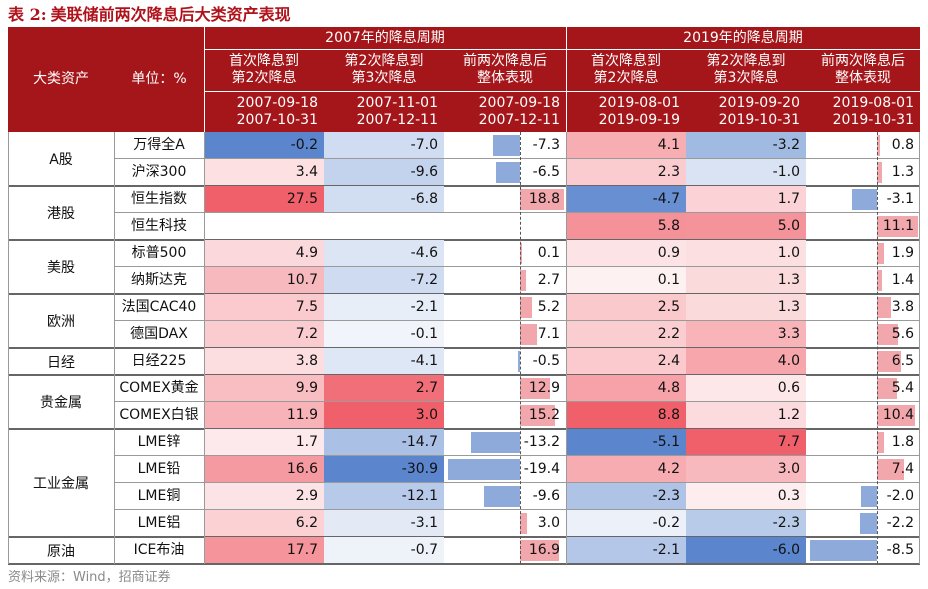 The height and width of the screenshot is (589, 928). What do you see at coordinates (264, 172) in the screenshot?
I see `value-cell: 3.4` at bounding box center [264, 172].